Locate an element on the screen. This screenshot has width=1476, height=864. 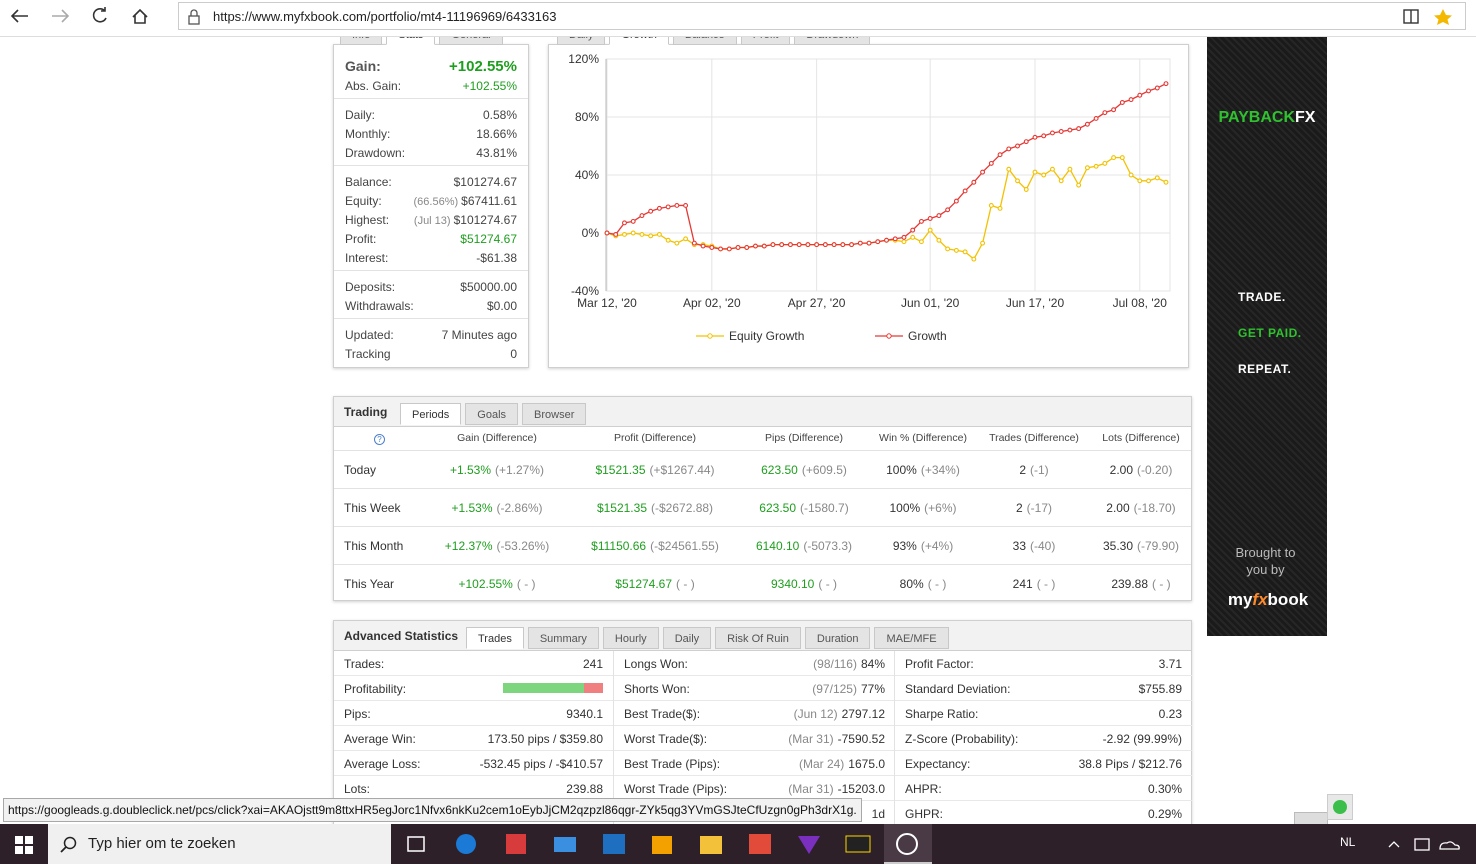
language-indicator: NL is located at coordinates (1348, 842).